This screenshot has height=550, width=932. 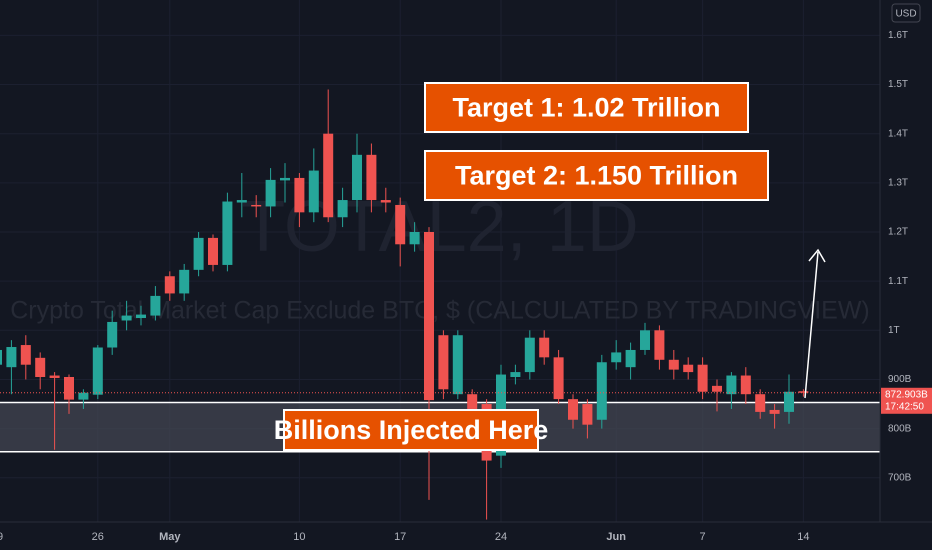 I want to click on x-tick-label: 26, so click(x=98, y=537).